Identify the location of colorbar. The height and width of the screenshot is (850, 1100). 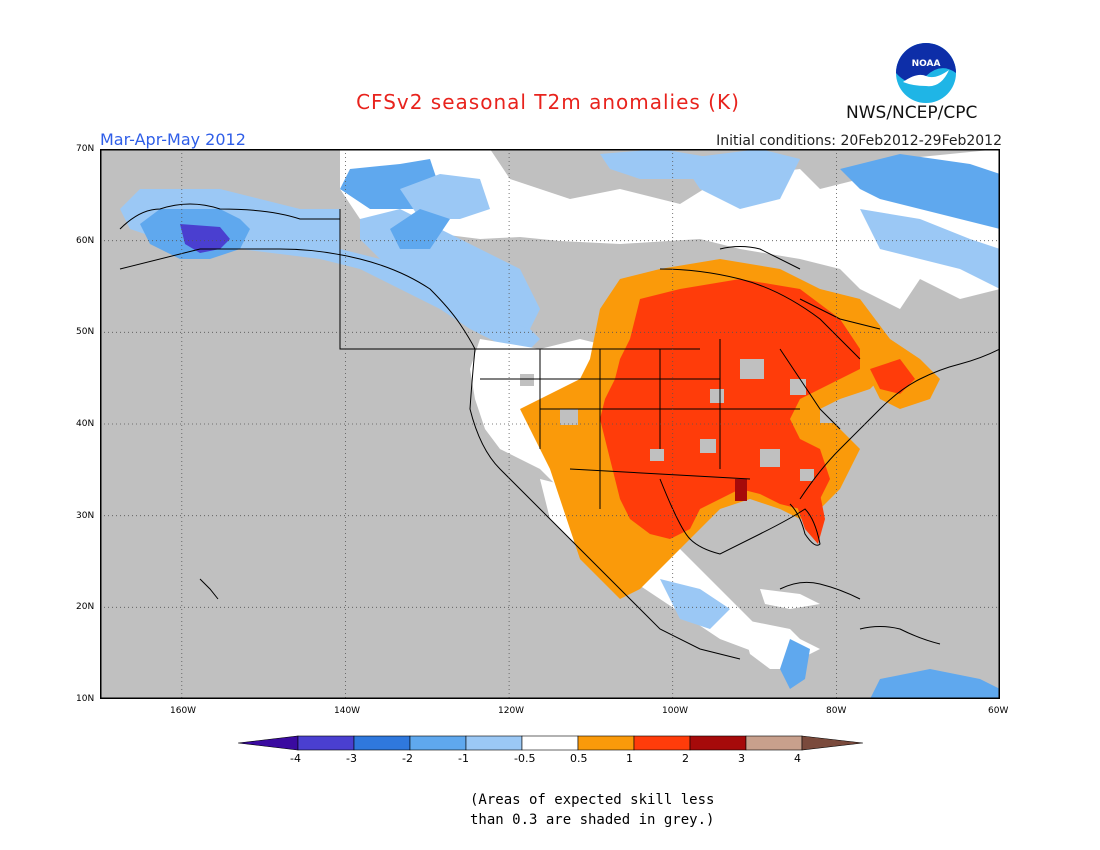
(550, 743).